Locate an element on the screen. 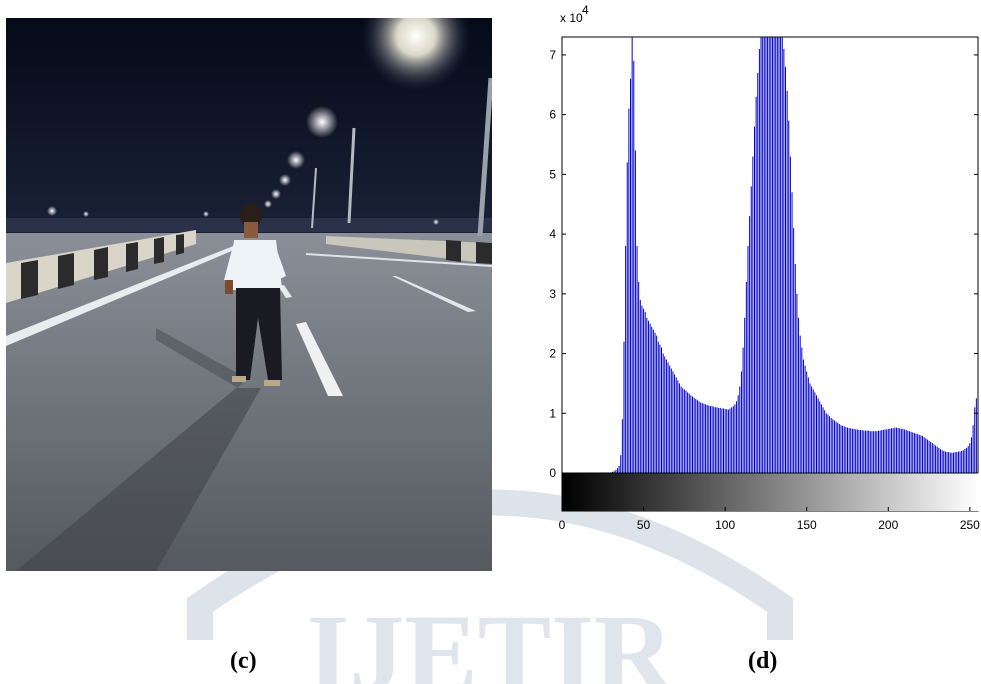 The width and height of the screenshot is (981, 684). x-tick-label: 0 is located at coordinates (562, 525).